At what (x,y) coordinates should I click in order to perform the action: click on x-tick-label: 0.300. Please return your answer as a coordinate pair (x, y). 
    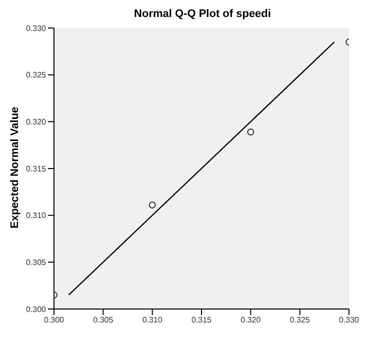
    Looking at the image, I should click on (54, 320).